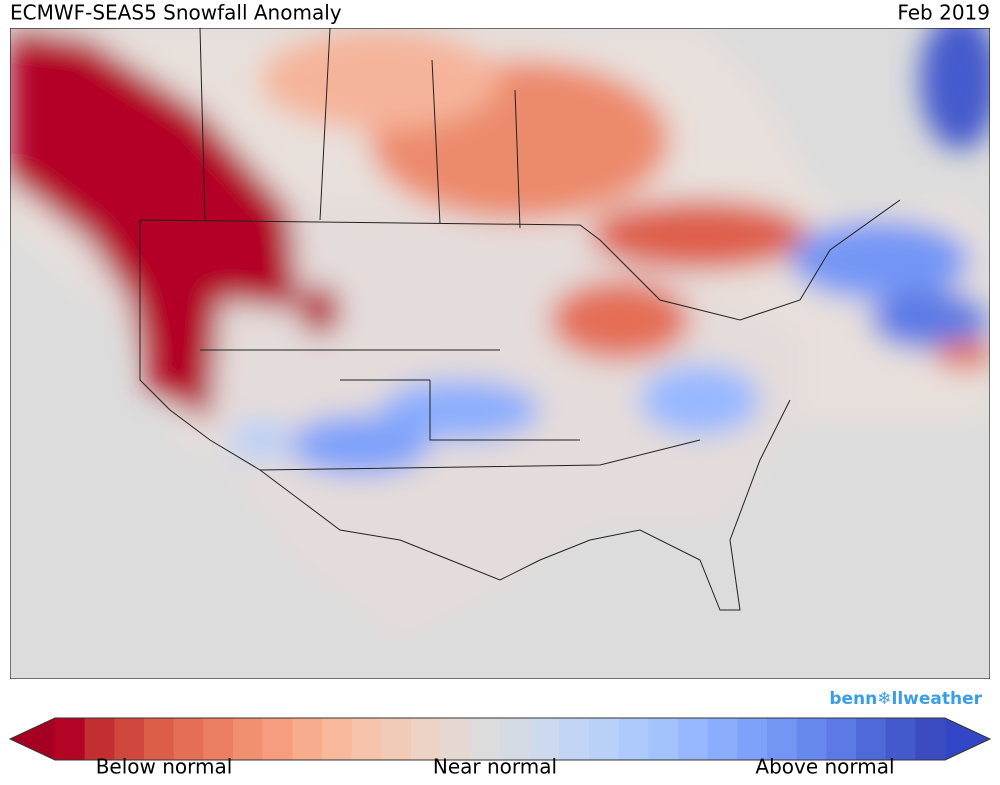 The width and height of the screenshot is (1000, 785). Describe the element at coordinates (905, 699) in the screenshot. I see `logo: benn❄llweather` at that location.